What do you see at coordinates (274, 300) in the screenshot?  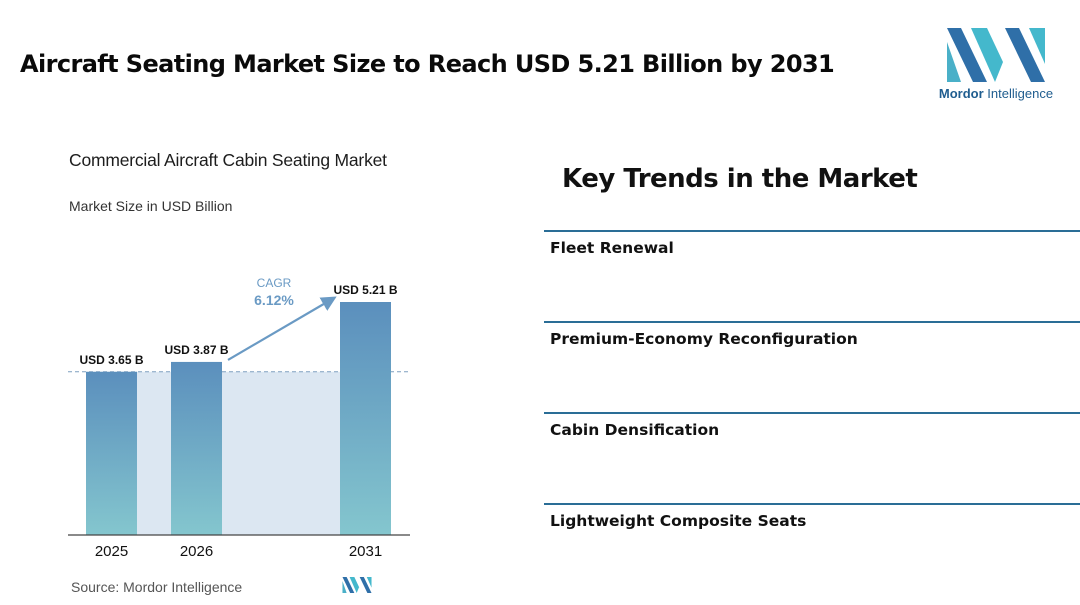 I see `cagr-value: 6.12%` at bounding box center [274, 300].